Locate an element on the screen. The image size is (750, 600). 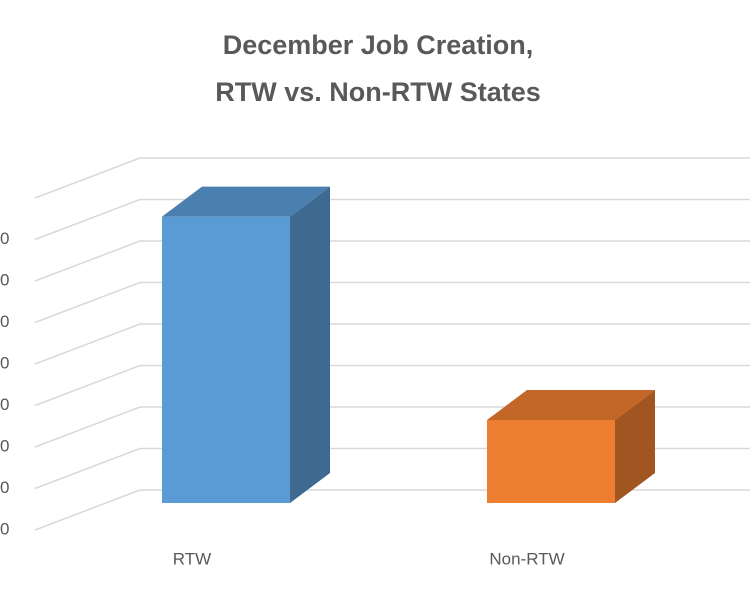
chart-title: RTW vs. Non-RTW States is located at coordinates (378, 92).